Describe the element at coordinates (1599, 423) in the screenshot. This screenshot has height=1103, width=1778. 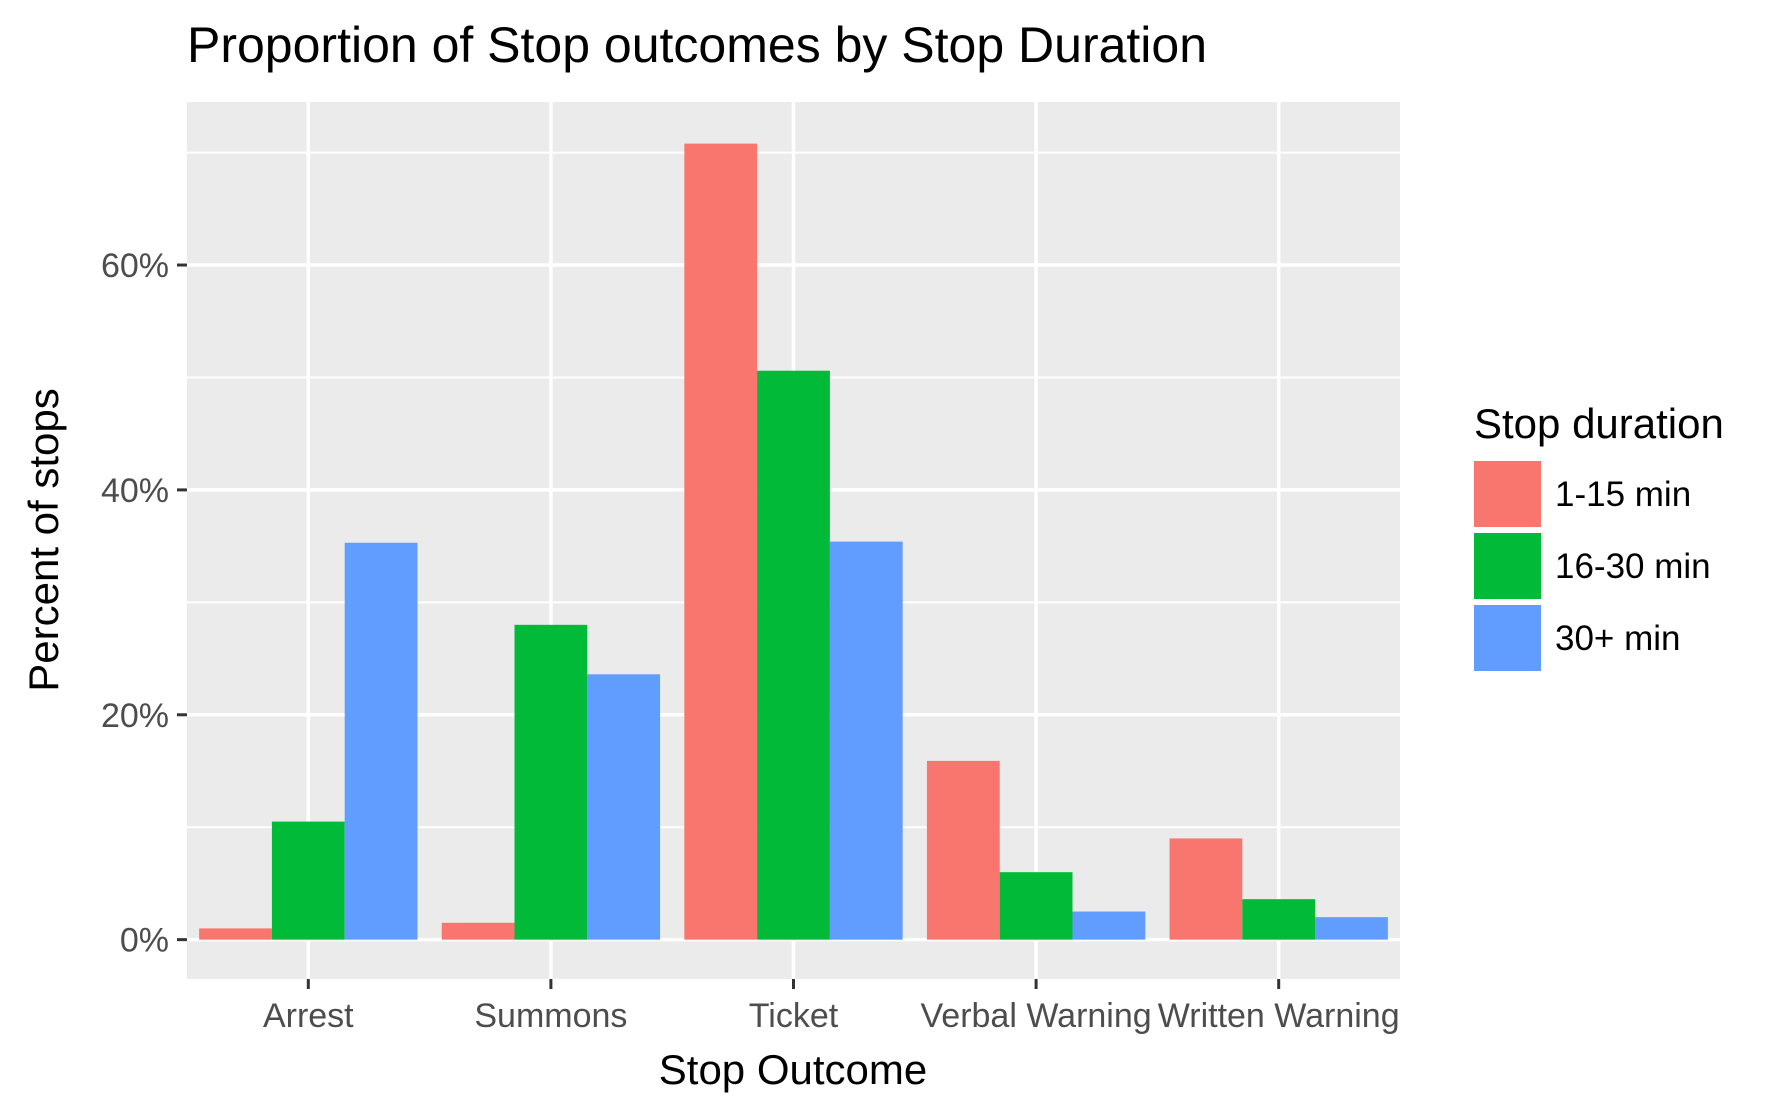
I see `legend-title: Stop duration` at that location.